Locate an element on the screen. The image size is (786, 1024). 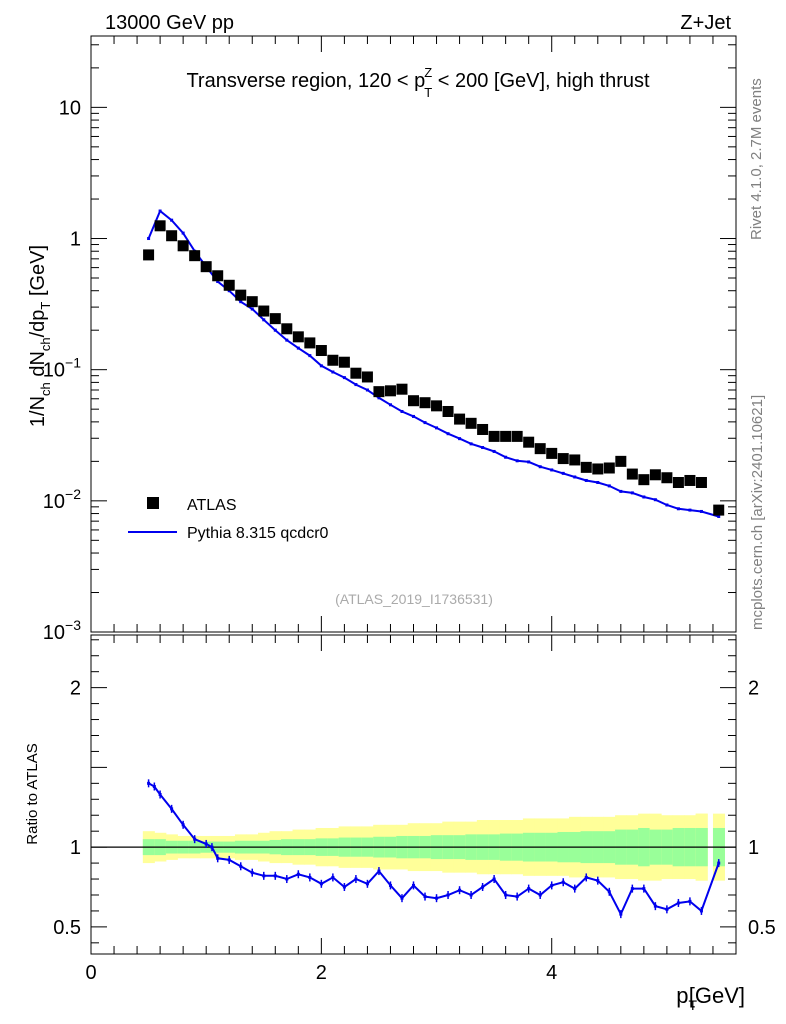
y-tick-label: 10−3 is located at coordinates (62, 630).